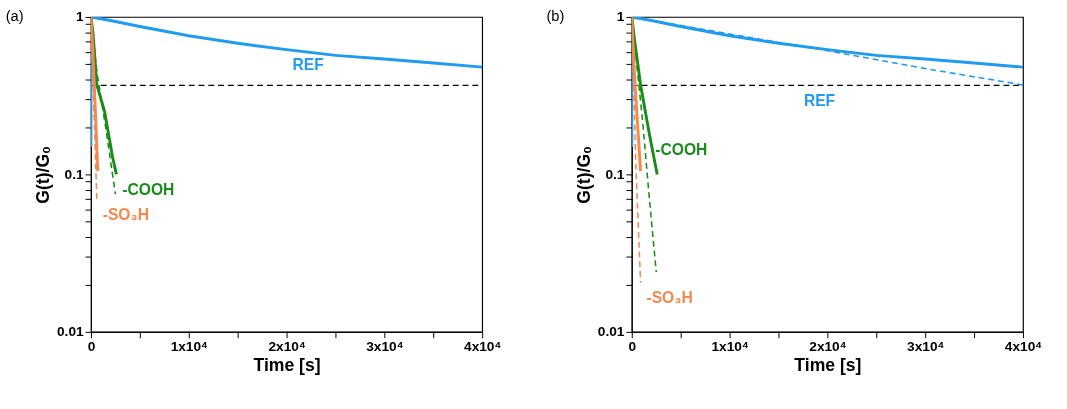 The image size is (1067, 409). I want to click on line-series, so click(286, 82).